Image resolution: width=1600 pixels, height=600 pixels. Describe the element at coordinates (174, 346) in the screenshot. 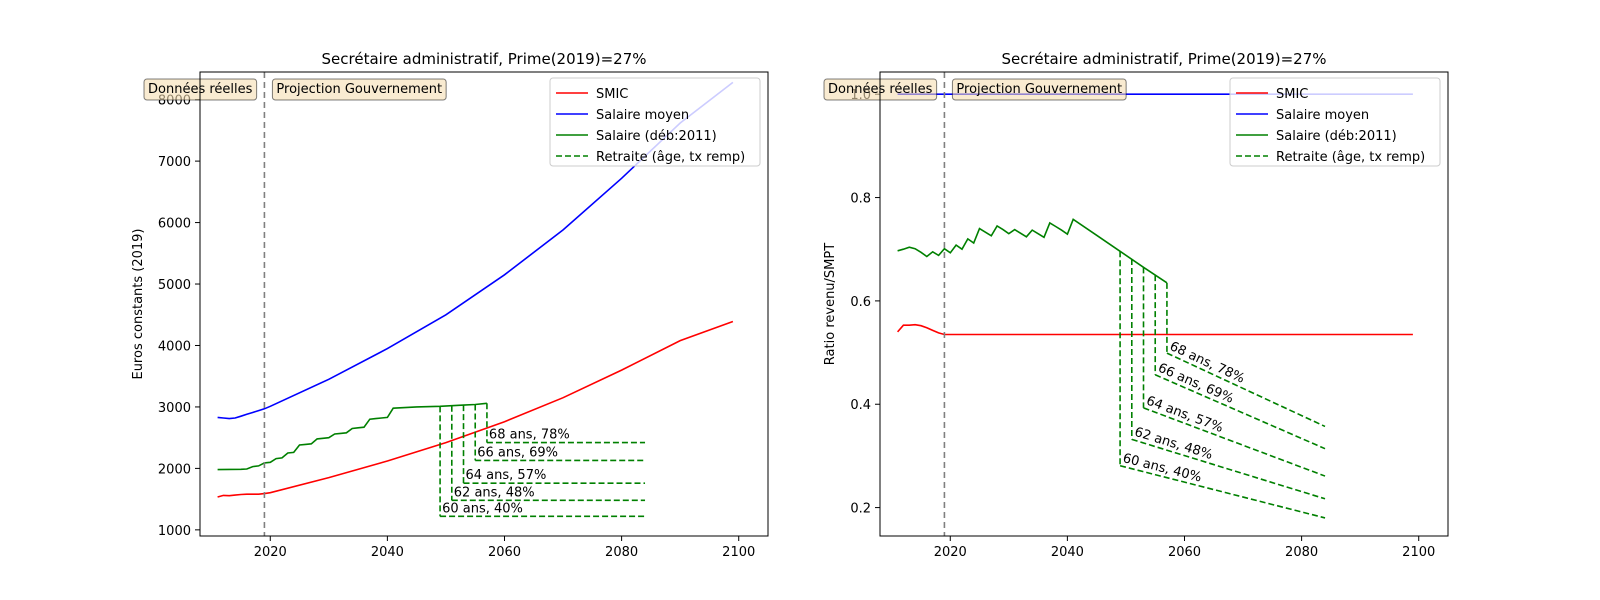

I see `y-tick-label: 4000` at that location.